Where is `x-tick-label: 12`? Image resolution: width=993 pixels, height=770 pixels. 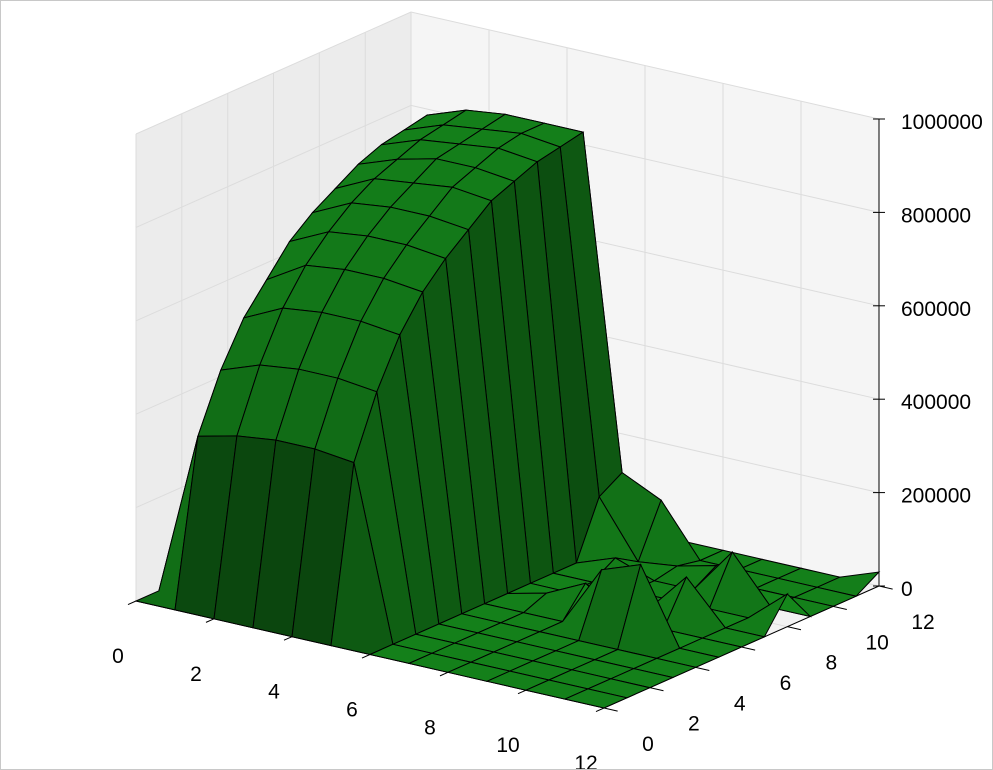
x-tick-label: 12 is located at coordinates (585, 760).